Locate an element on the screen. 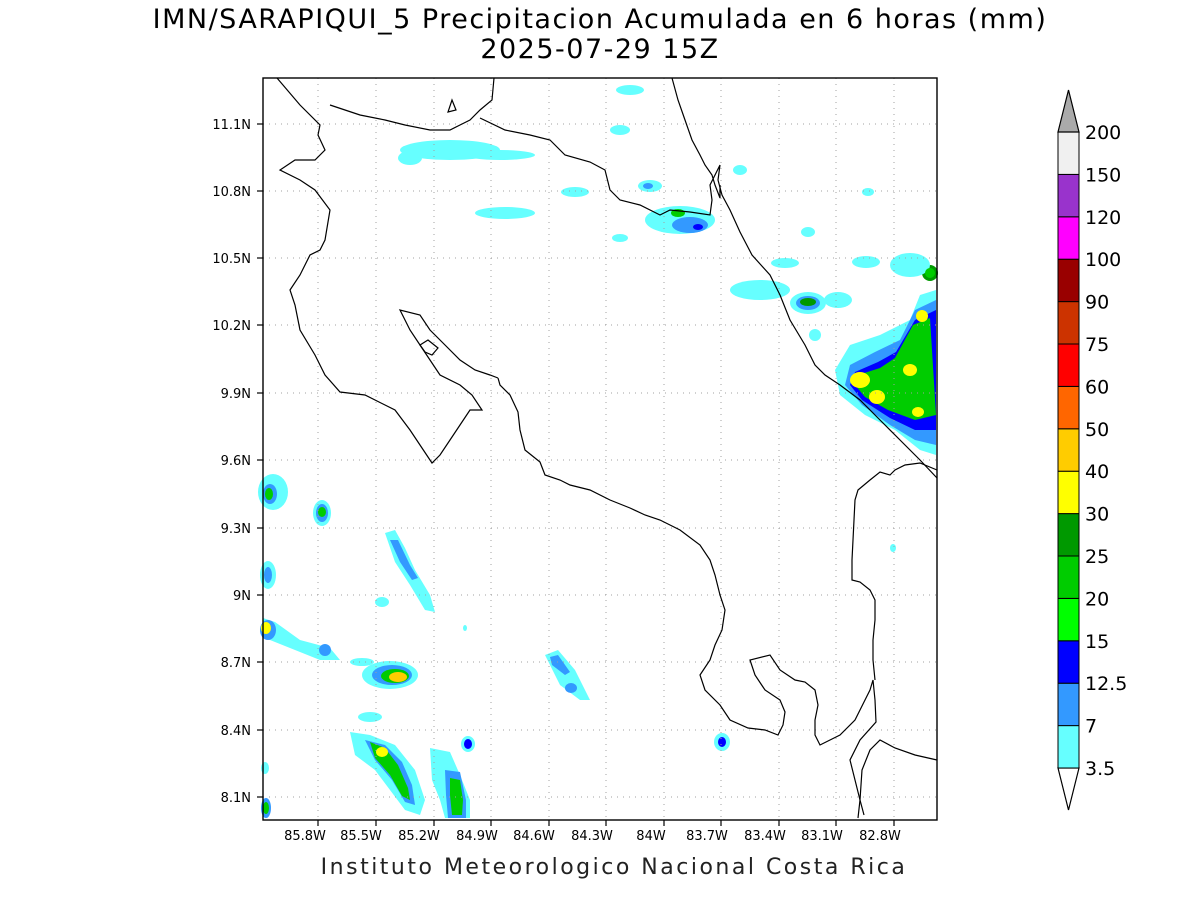 Image resolution: width=1200 pixels, height=900 pixels. lon-label: 84.6W is located at coordinates (534, 836).